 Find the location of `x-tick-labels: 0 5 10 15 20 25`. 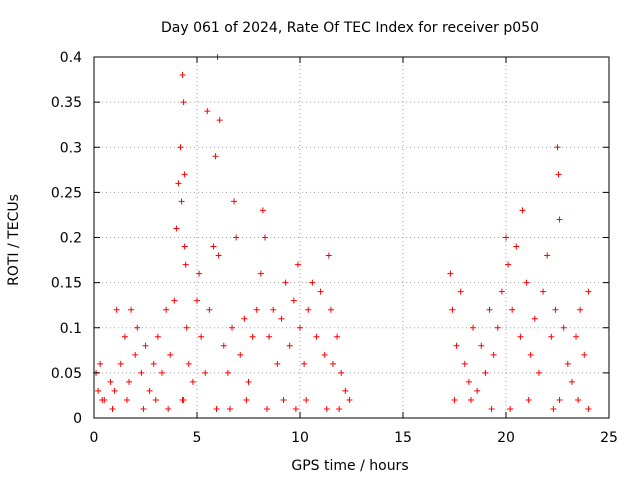

x-tick-labels: 0 5 10 15 20 25 is located at coordinates (354, 438).